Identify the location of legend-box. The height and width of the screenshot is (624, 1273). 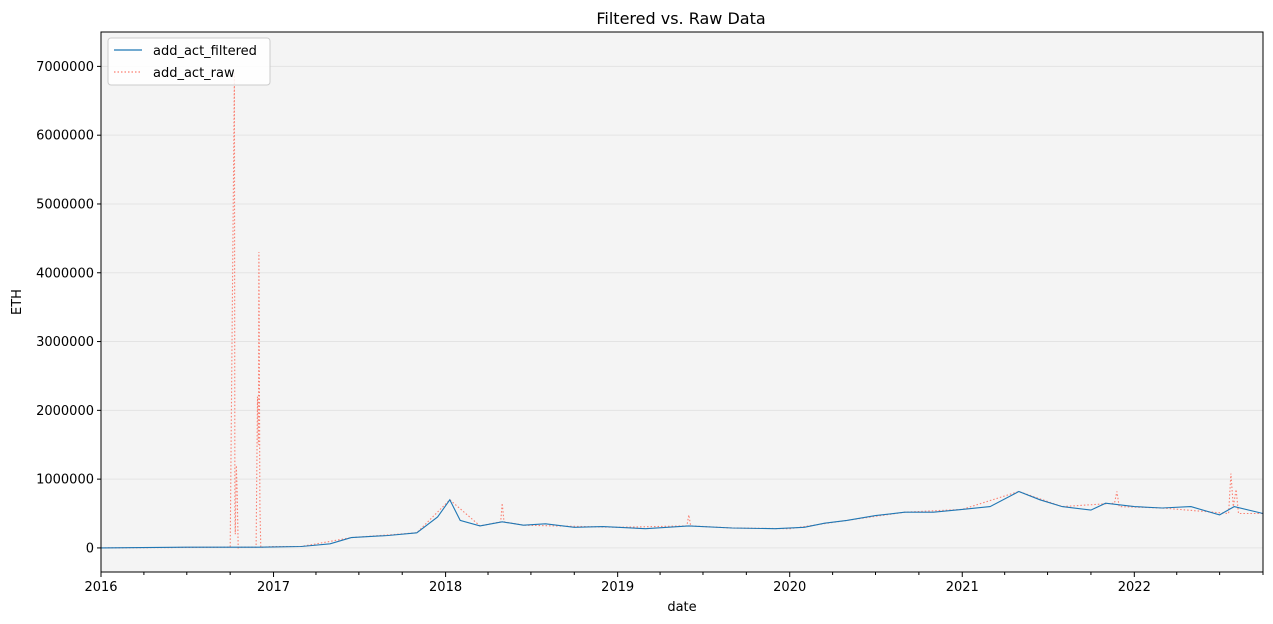
(189, 61).